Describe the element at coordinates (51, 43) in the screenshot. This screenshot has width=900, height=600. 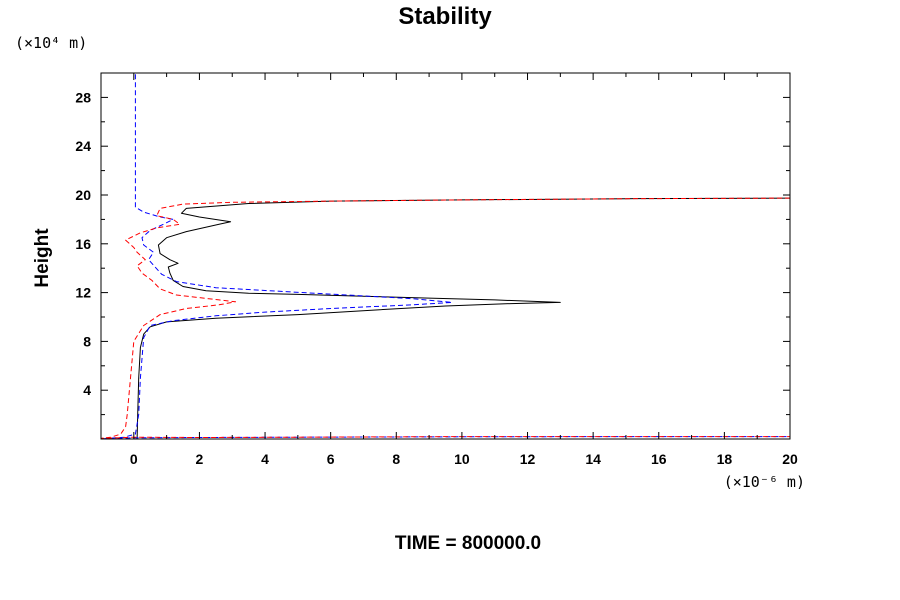
I see `y-unit-label: (×10⁴ m)` at that location.